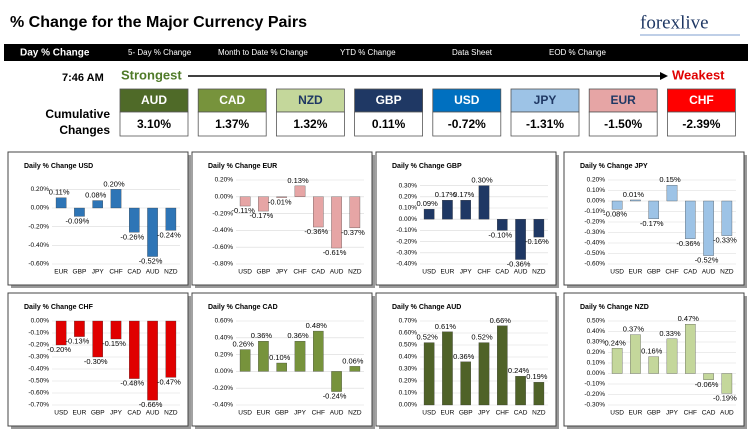 This screenshot has width=752, height=436. Describe the element at coordinates (472, 52) in the screenshot. I see `nav-item: Data Sheet` at that location.